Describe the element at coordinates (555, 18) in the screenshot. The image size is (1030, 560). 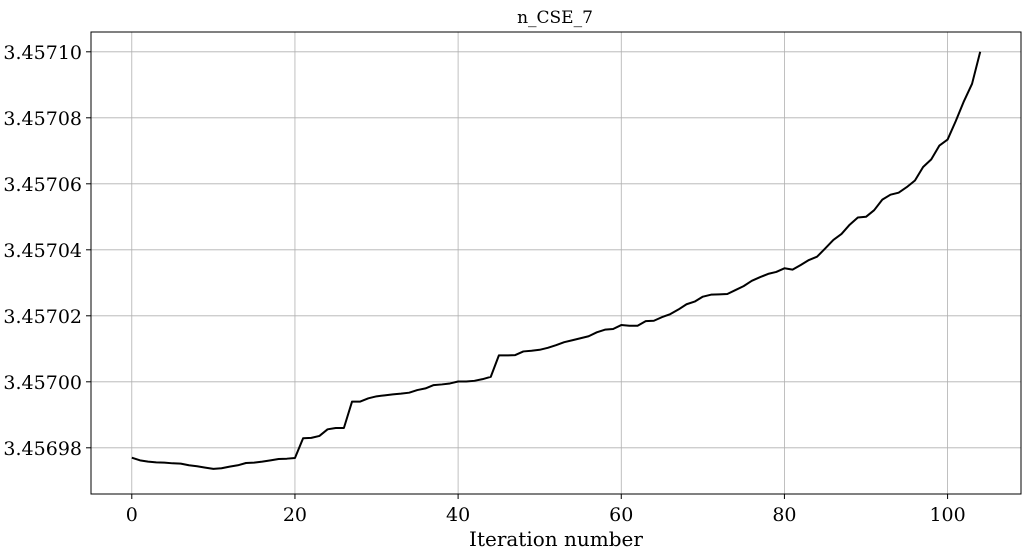
I see `chart-title: n_CSE_7` at that location.